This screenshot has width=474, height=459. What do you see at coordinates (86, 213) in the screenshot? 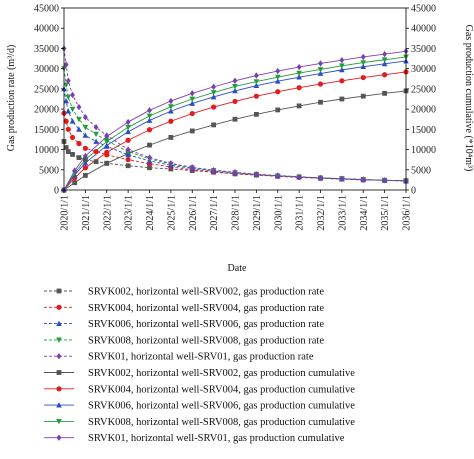
I see `x-tick-label: 2021/1/1` at bounding box center [86, 213].